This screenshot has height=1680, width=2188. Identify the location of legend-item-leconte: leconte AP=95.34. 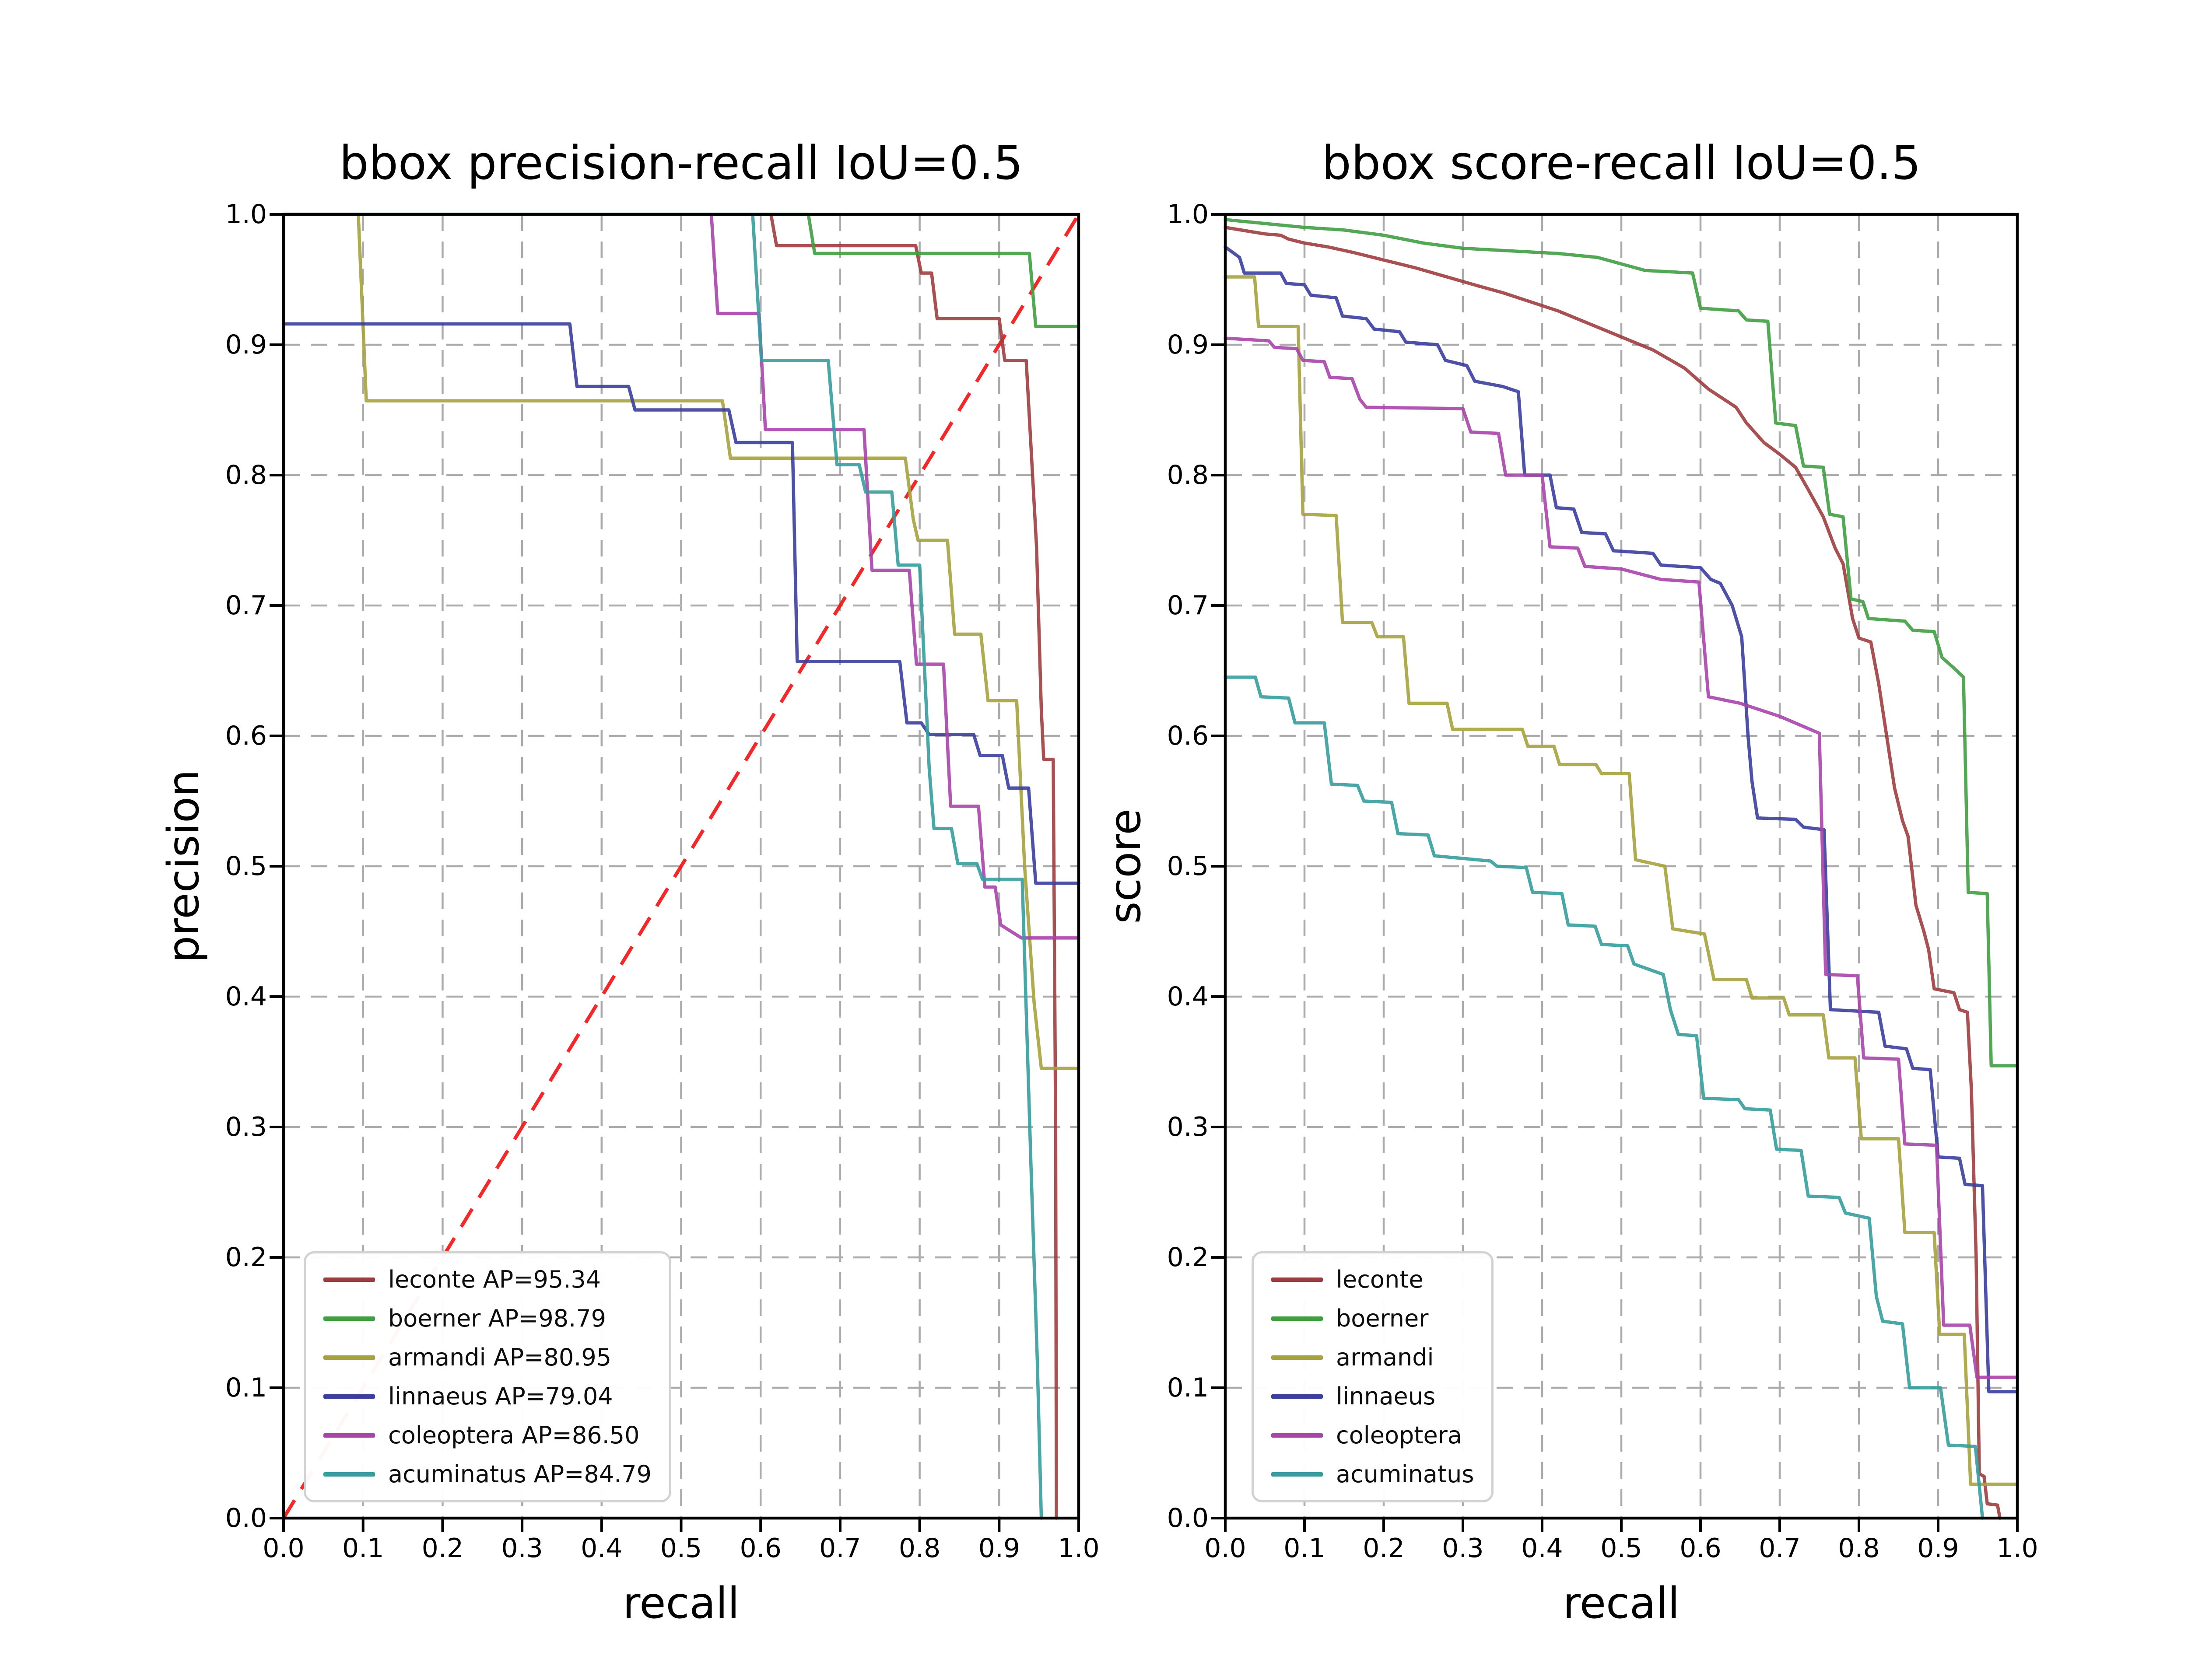
(487, 1279).